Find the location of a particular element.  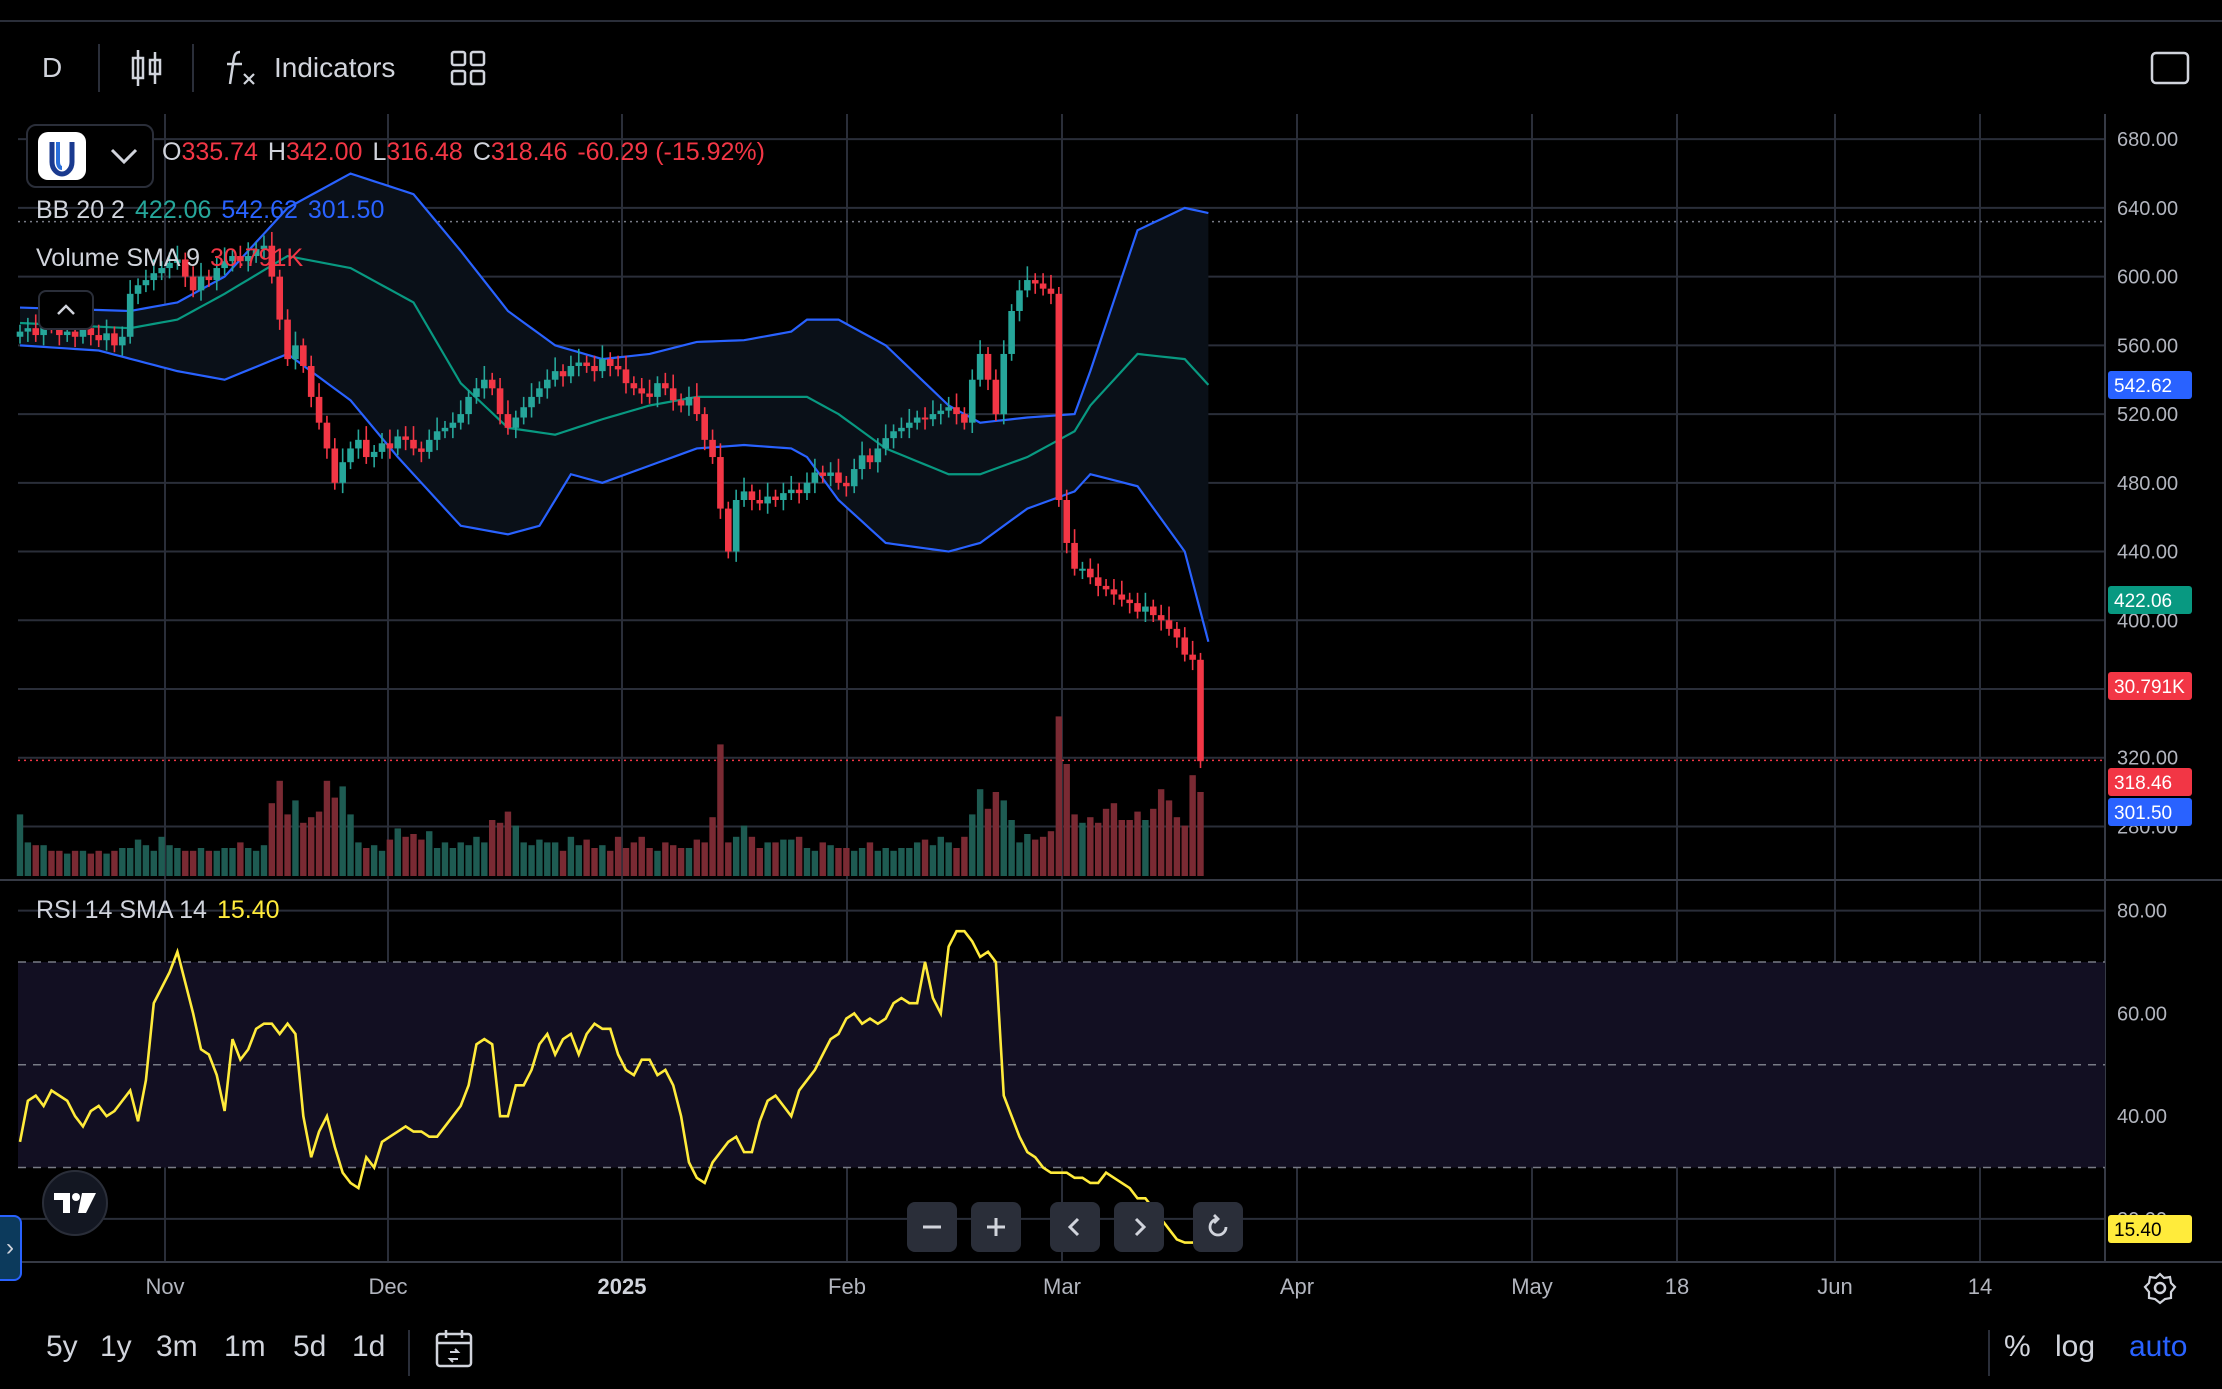

time-tick-label: Mar is located at coordinates (1062, 1286).